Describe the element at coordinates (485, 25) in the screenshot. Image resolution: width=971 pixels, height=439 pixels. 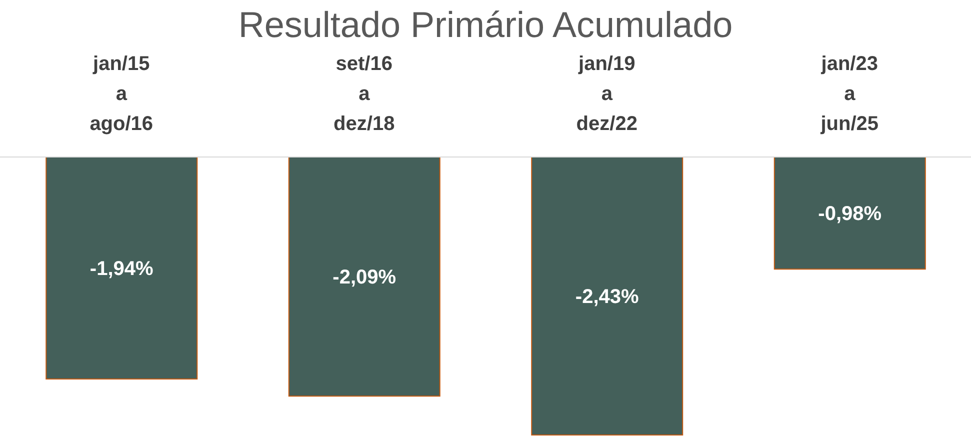
I see `chart-title: Resultado Primário Acumulado` at that location.